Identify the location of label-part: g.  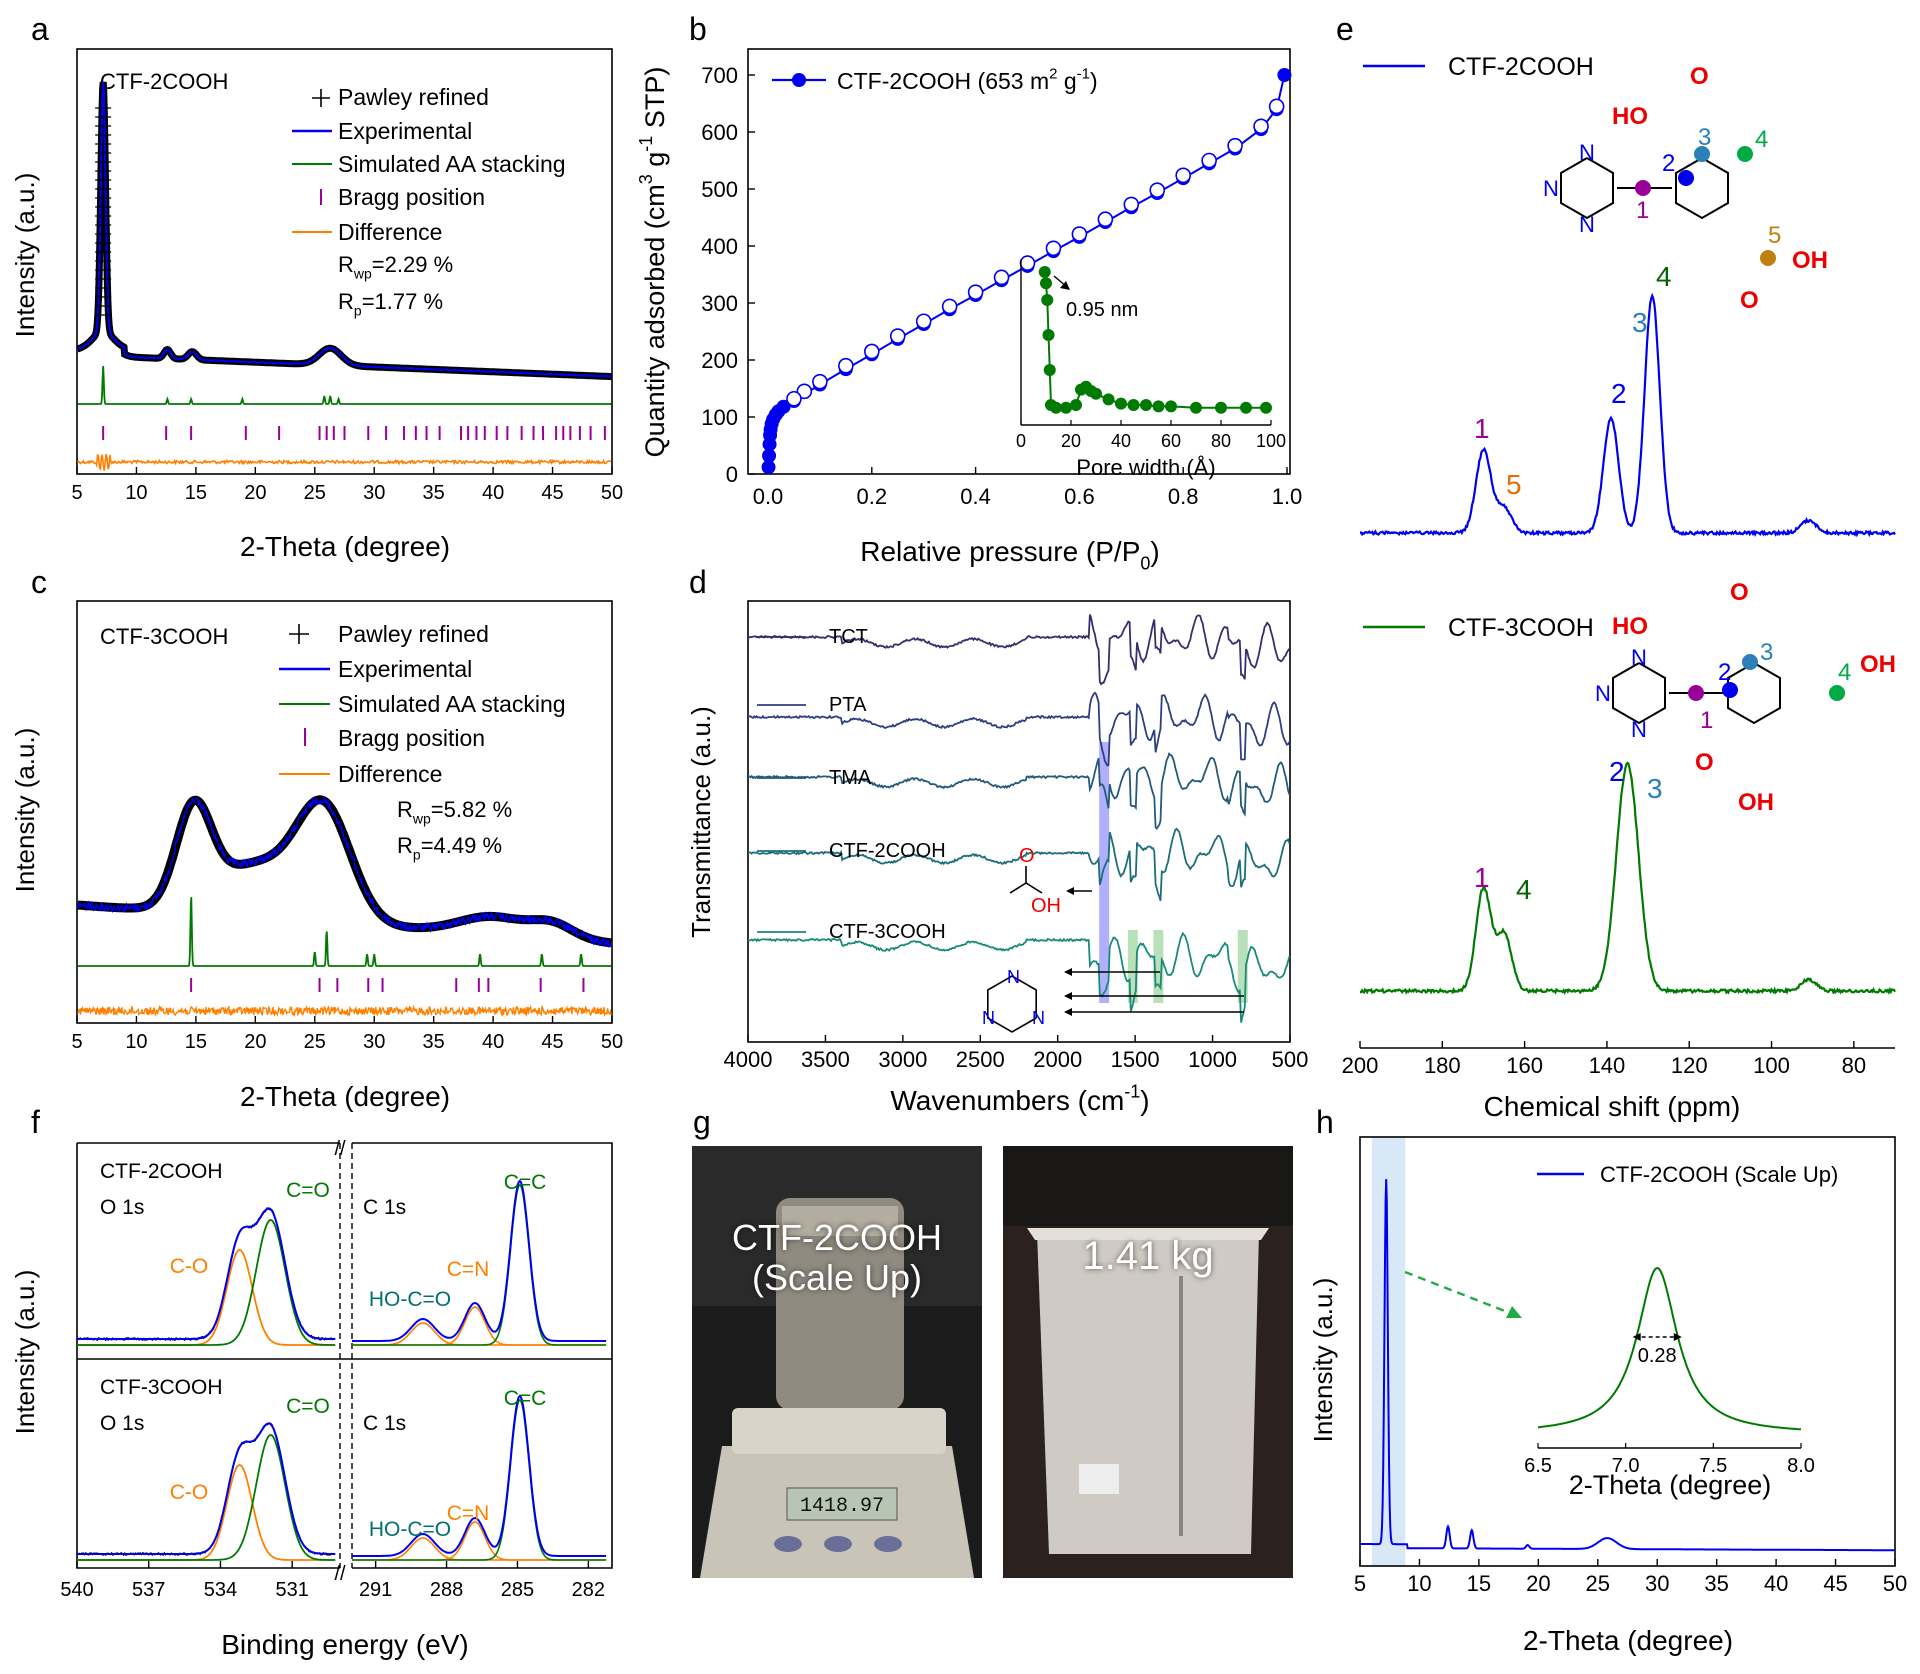
(1066, 81).